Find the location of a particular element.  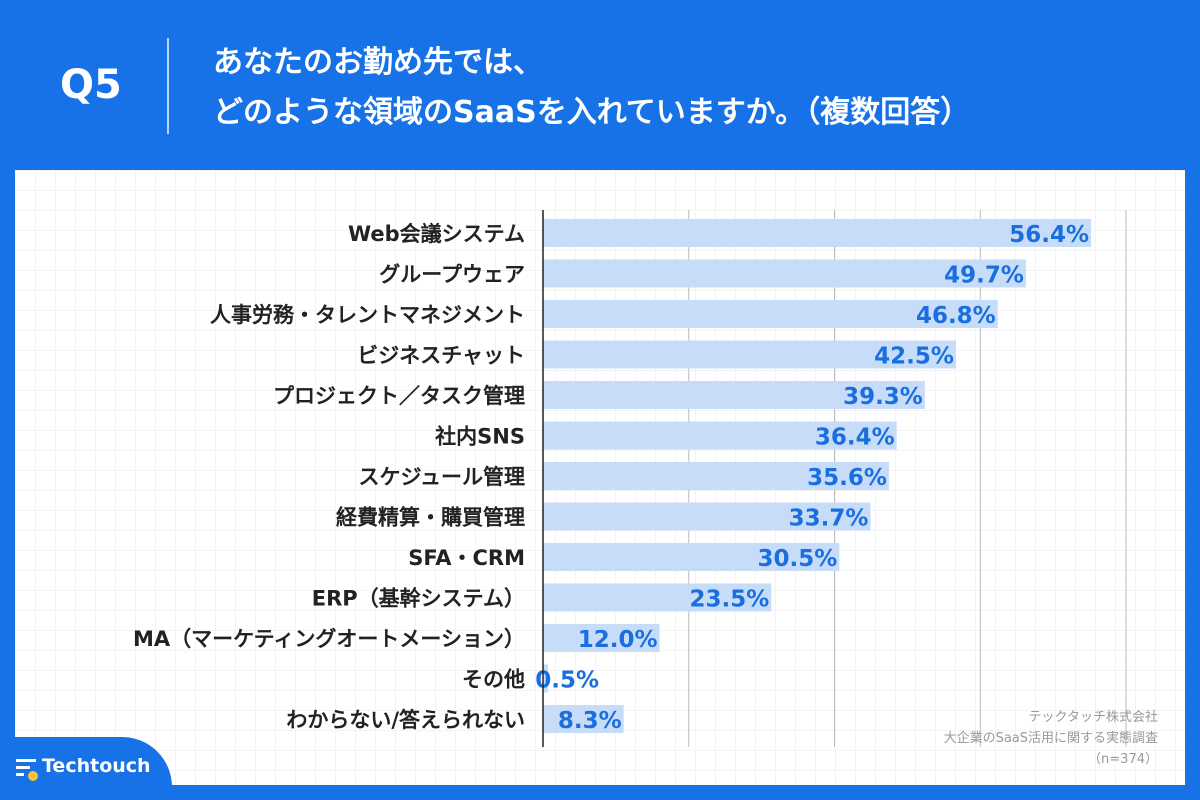

question-number: Q5 is located at coordinates (91, 85).